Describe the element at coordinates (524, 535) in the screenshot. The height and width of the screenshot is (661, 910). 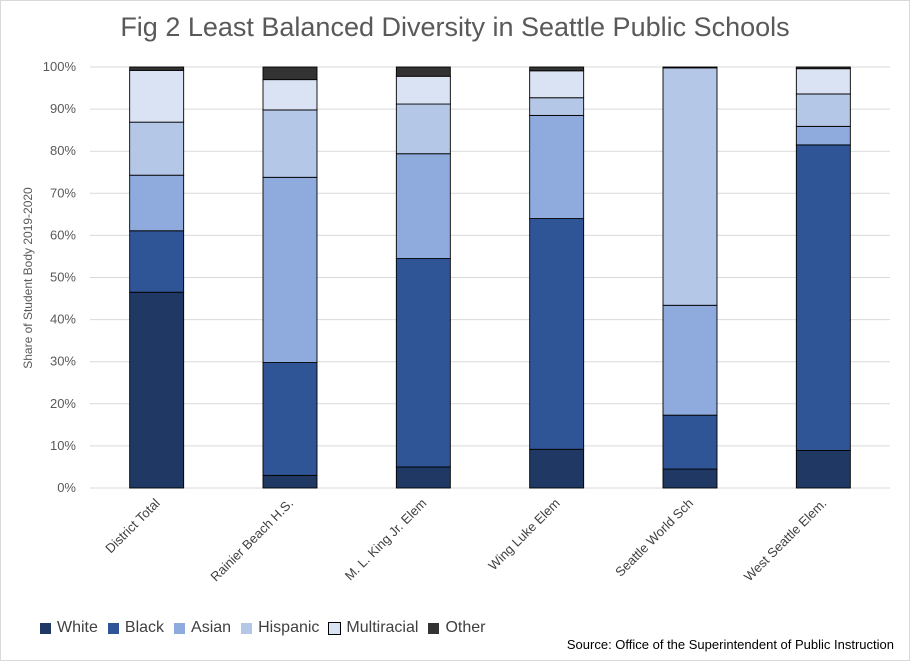
I see `x-category-label: Wing Luke Elem` at that location.